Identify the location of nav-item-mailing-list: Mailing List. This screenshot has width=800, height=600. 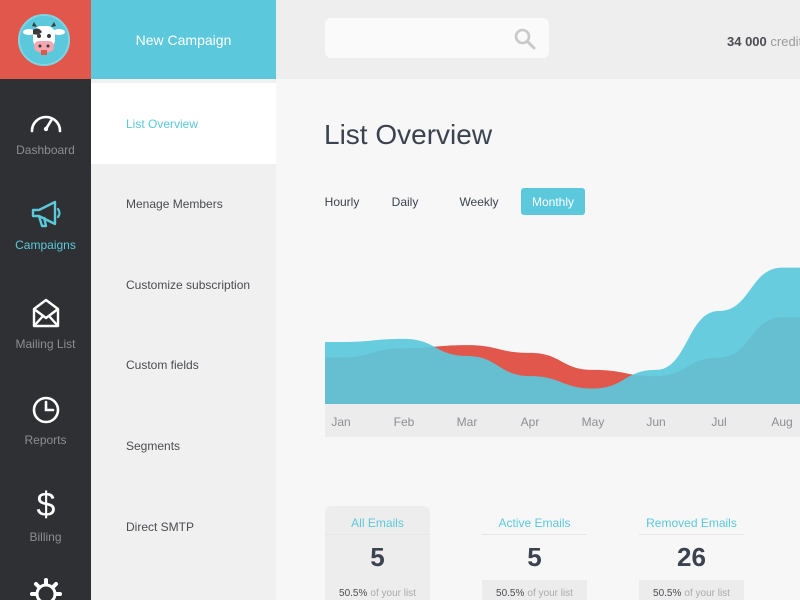
(45, 324).